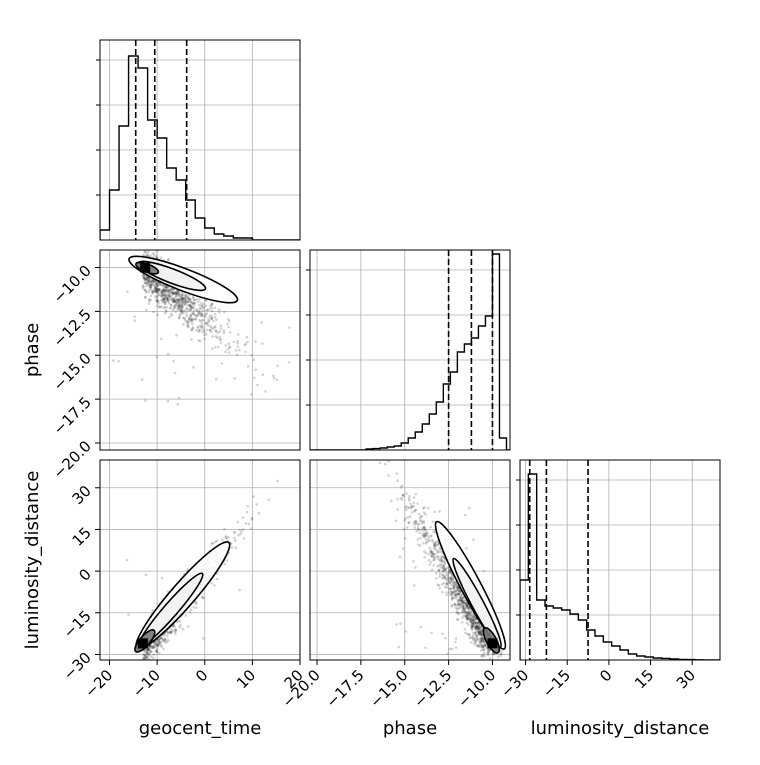  I want to click on panel-frame, so click(620, 560).